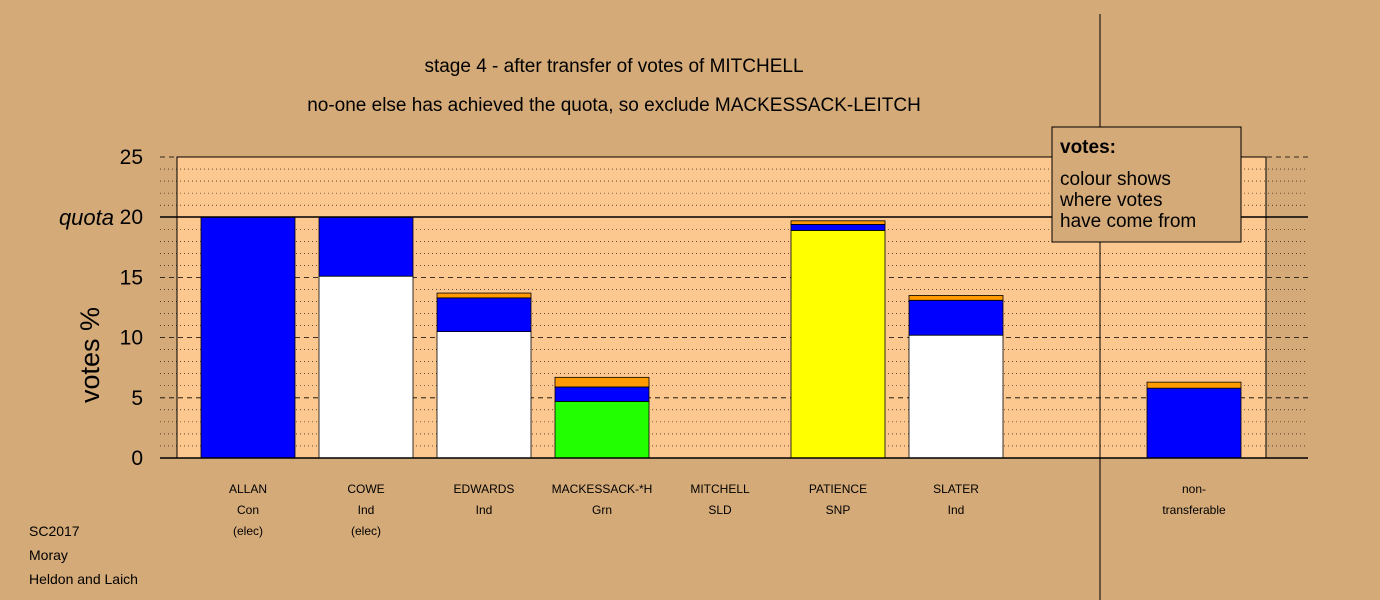 Image resolution: width=1380 pixels, height=600 pixels. I want to click on legend-title: votes:, so click(1088, 147).